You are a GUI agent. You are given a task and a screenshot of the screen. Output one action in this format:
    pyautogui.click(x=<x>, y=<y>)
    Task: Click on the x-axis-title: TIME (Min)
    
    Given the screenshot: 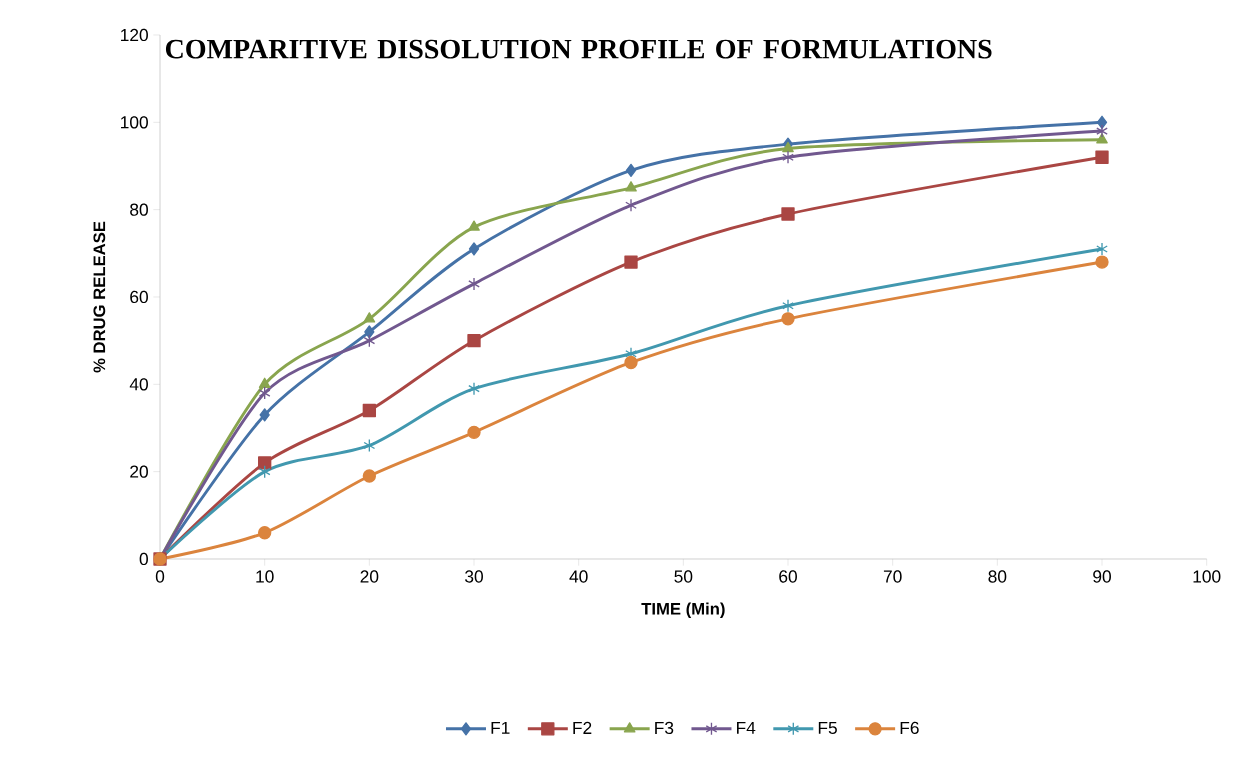 What is the action you would take?
    pyautogui.click(x=683, y=610)
    